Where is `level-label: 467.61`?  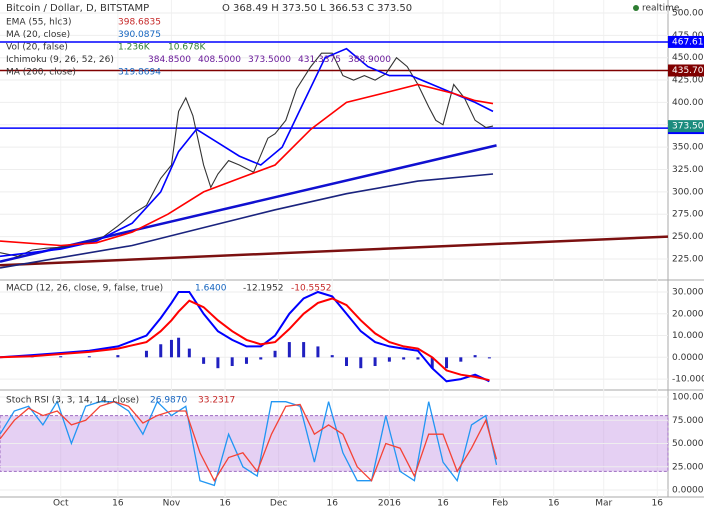 level-label: 467.61 is located at coordinates (688, 42).